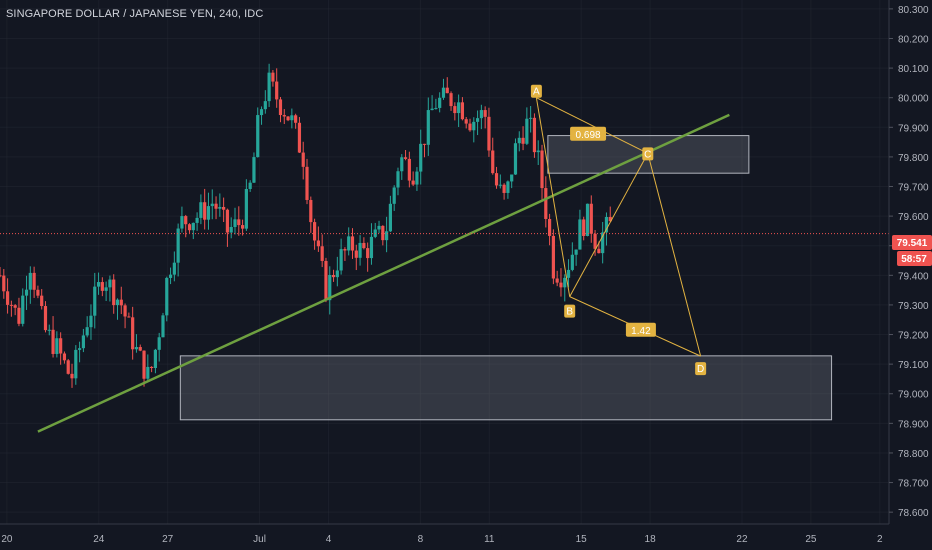  I want to click on pattern-point-B, so click(570, 311).